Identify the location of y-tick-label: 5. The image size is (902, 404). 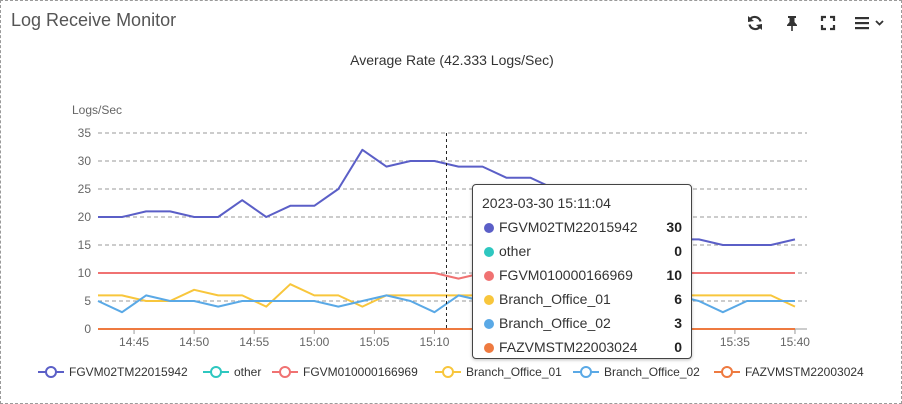
(87, 301).